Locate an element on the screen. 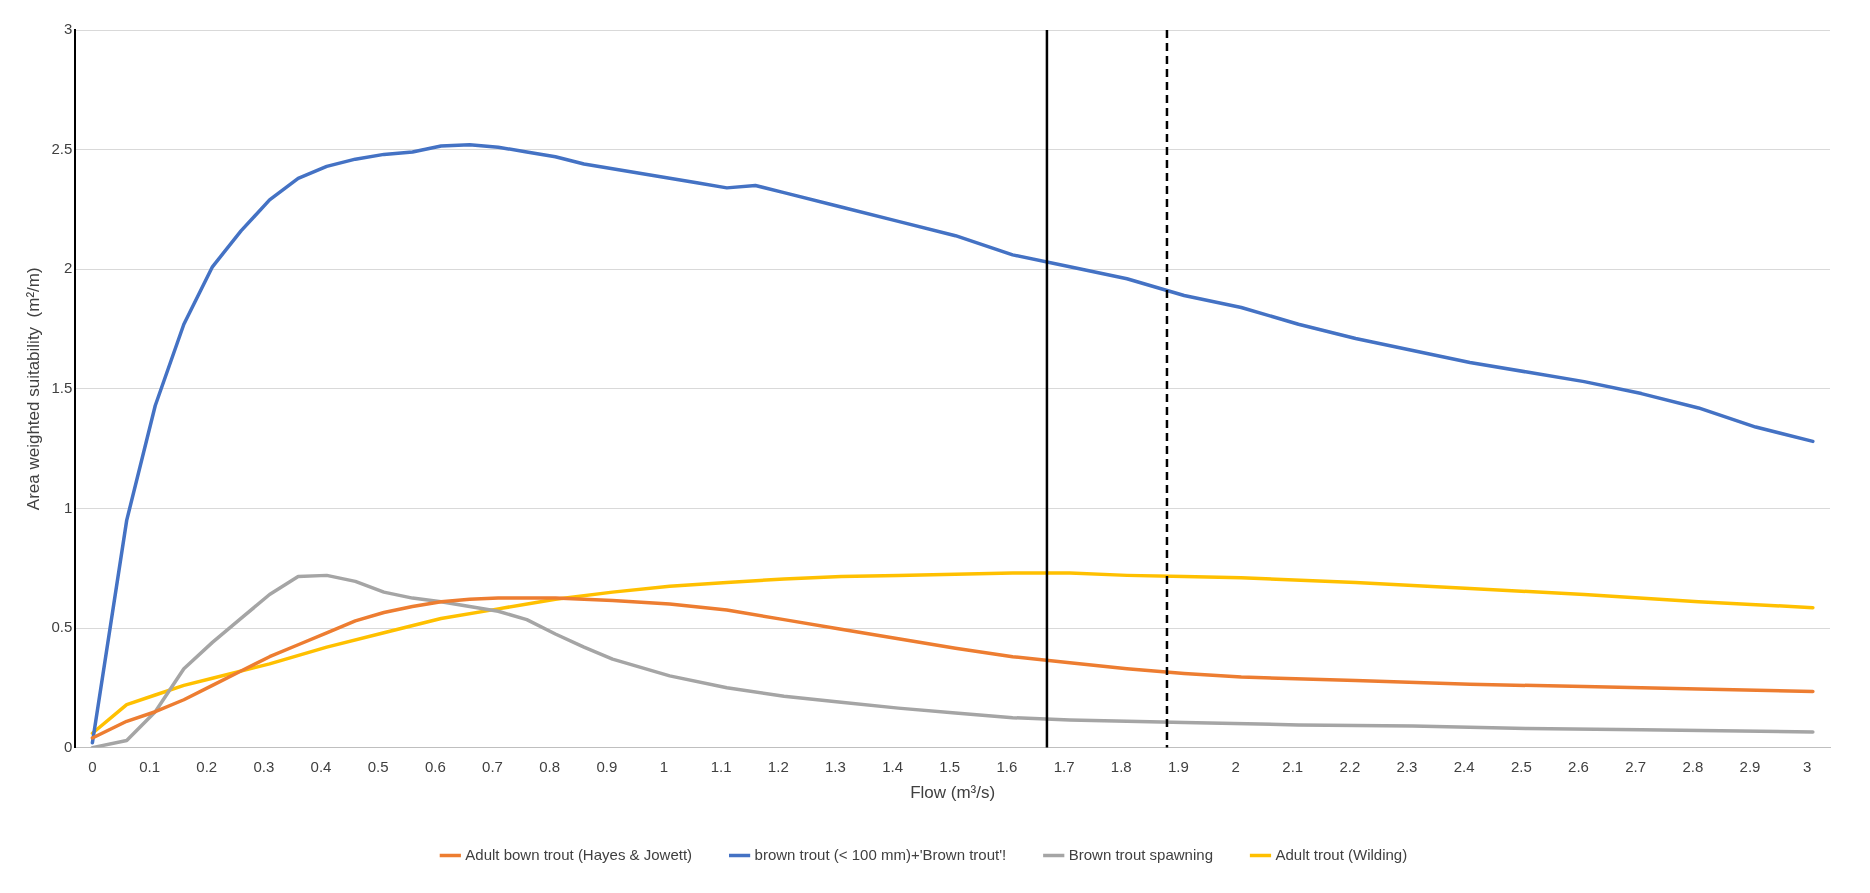 The image size is (1870, 893). x-tick-label: 1.2 is located at coordinates (778, 766).